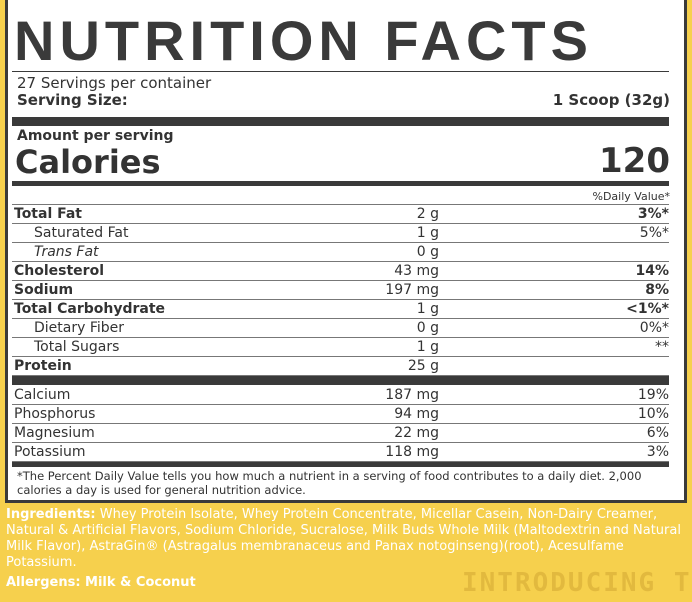 This screenshot has height=602, width=692. What do you see at coordinates (412, 395) in the screenshot?
I see `nutrient-amount: 187 mg` at bounding box center [412, 395].